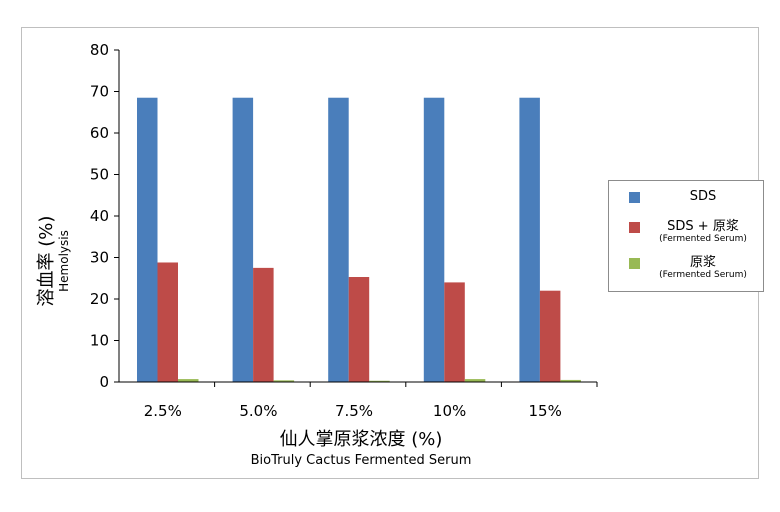 Image resolution: width=780 pixels, height=512 pixels. What do you see at coordinates (99, 50) in the screenshot?
I see `y-tick-label: 80` at bounding box center [99, 50].